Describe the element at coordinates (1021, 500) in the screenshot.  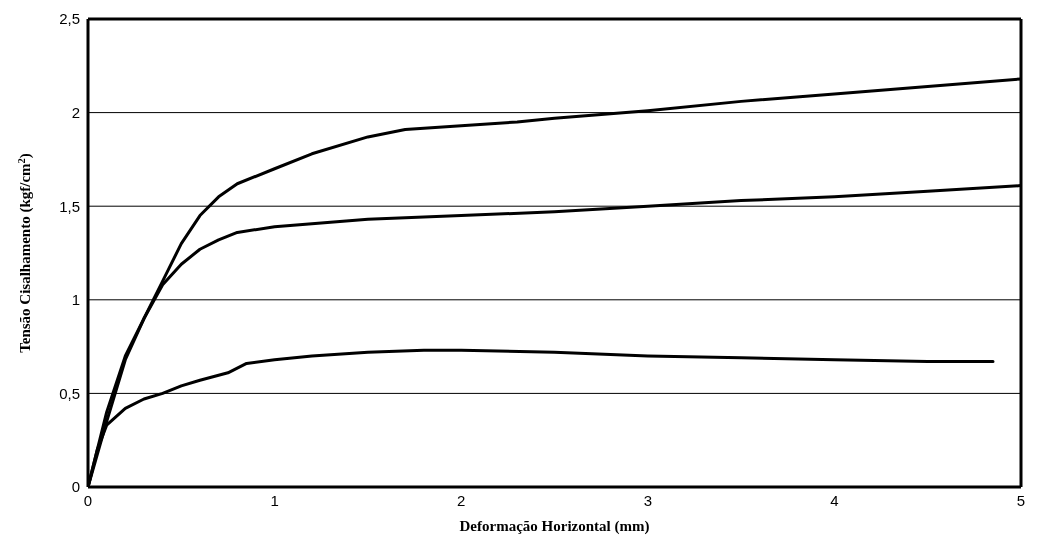
I see `x-tick-label: 5` at that location.